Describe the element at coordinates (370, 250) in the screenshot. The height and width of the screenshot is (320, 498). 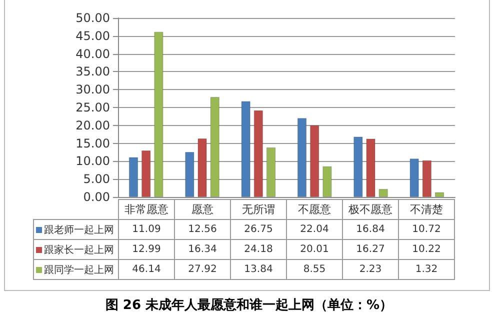
I see `data-label: 16.27` at that location.